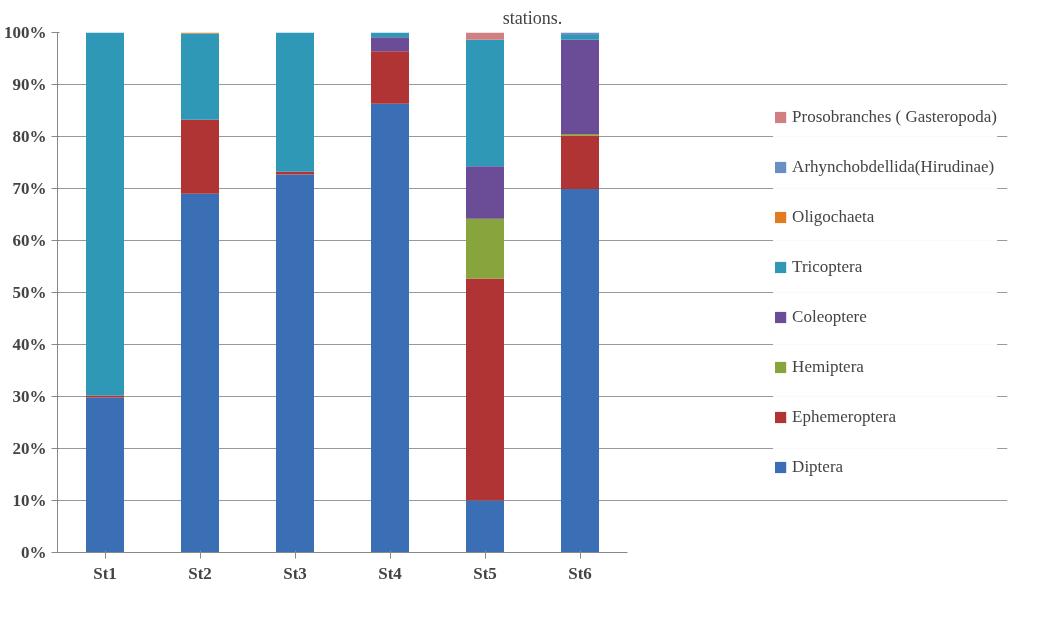 The width and height of the screenshot is (1046, 627). What do you see at coordinates (29, 84) in the screenshot?
I see `y-tick-label: 90%` at bounding box center [29, 84].